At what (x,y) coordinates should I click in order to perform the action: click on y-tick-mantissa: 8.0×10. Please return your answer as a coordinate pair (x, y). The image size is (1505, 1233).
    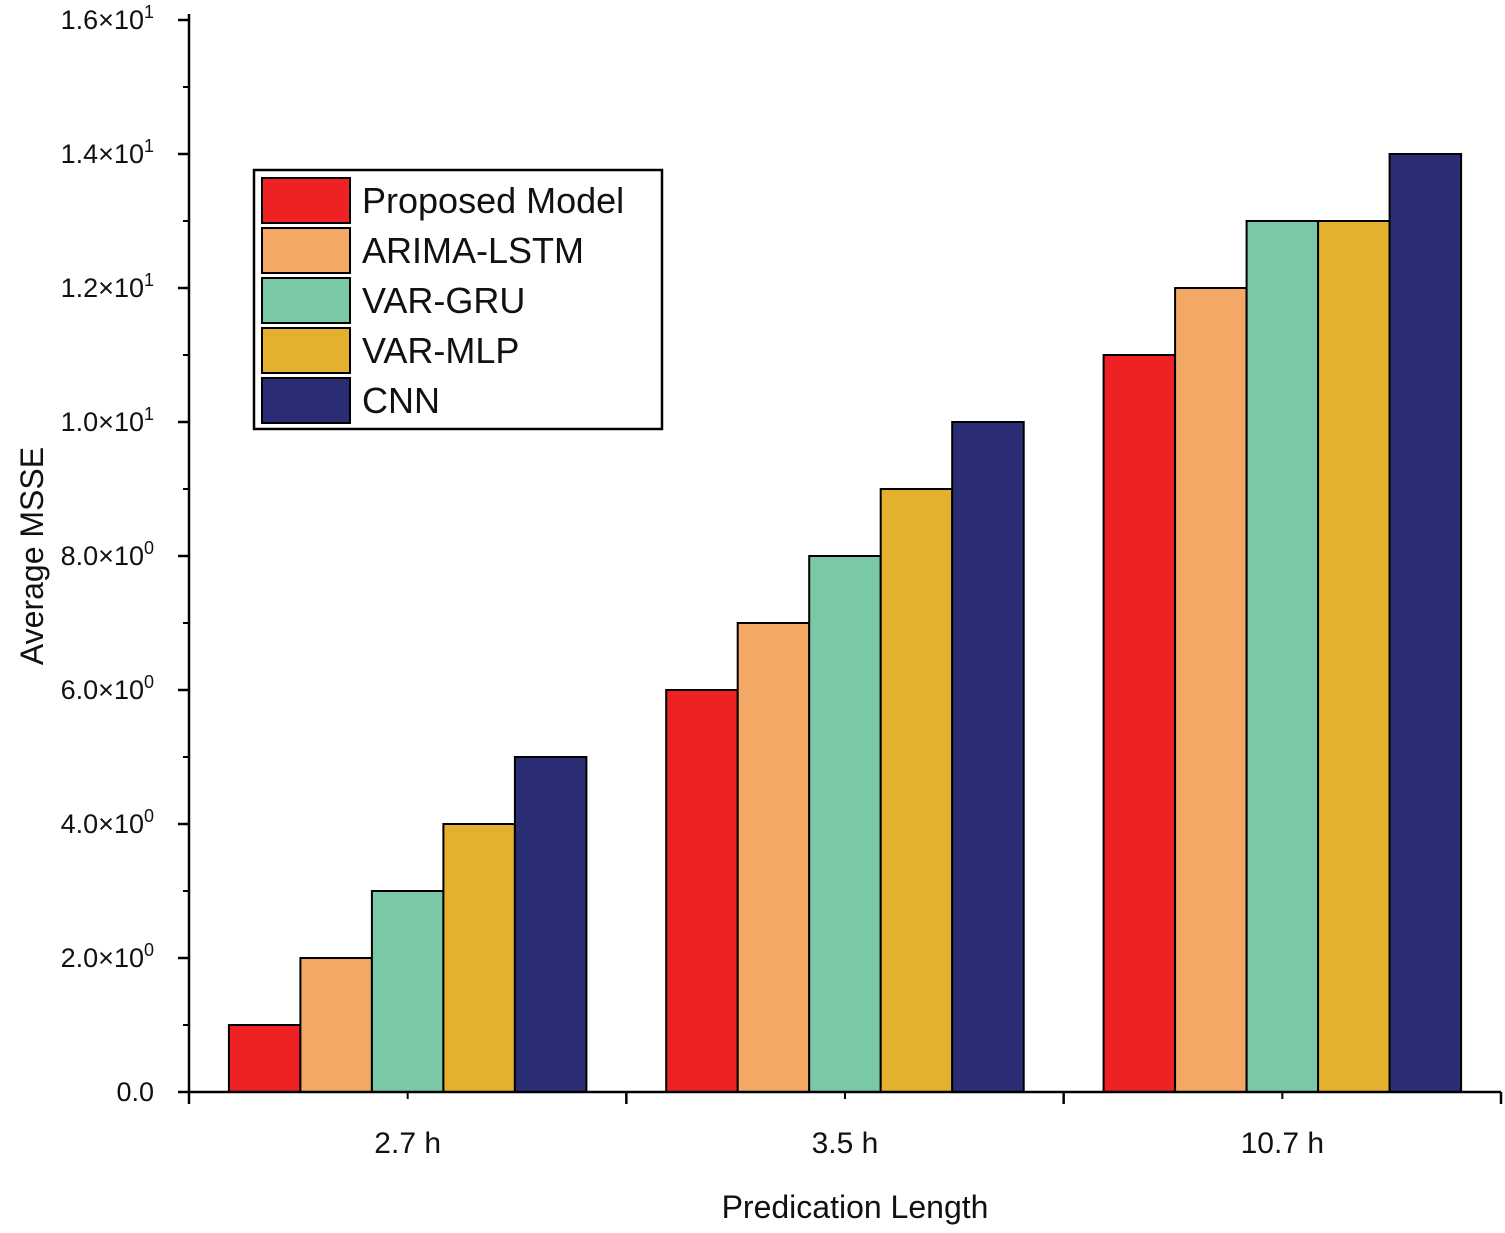
    Looking at the image, I should click on (102, 556).